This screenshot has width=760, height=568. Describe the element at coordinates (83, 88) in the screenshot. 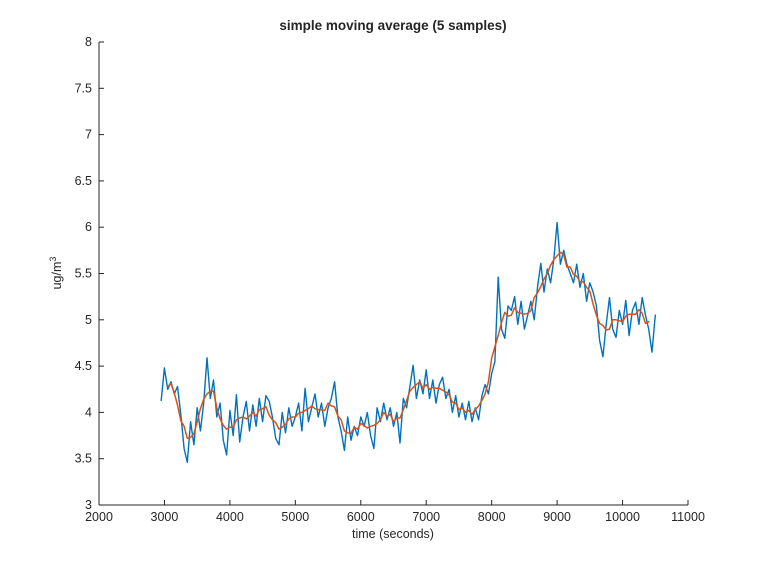

I see `y-tick-label: 7.5` at that location.